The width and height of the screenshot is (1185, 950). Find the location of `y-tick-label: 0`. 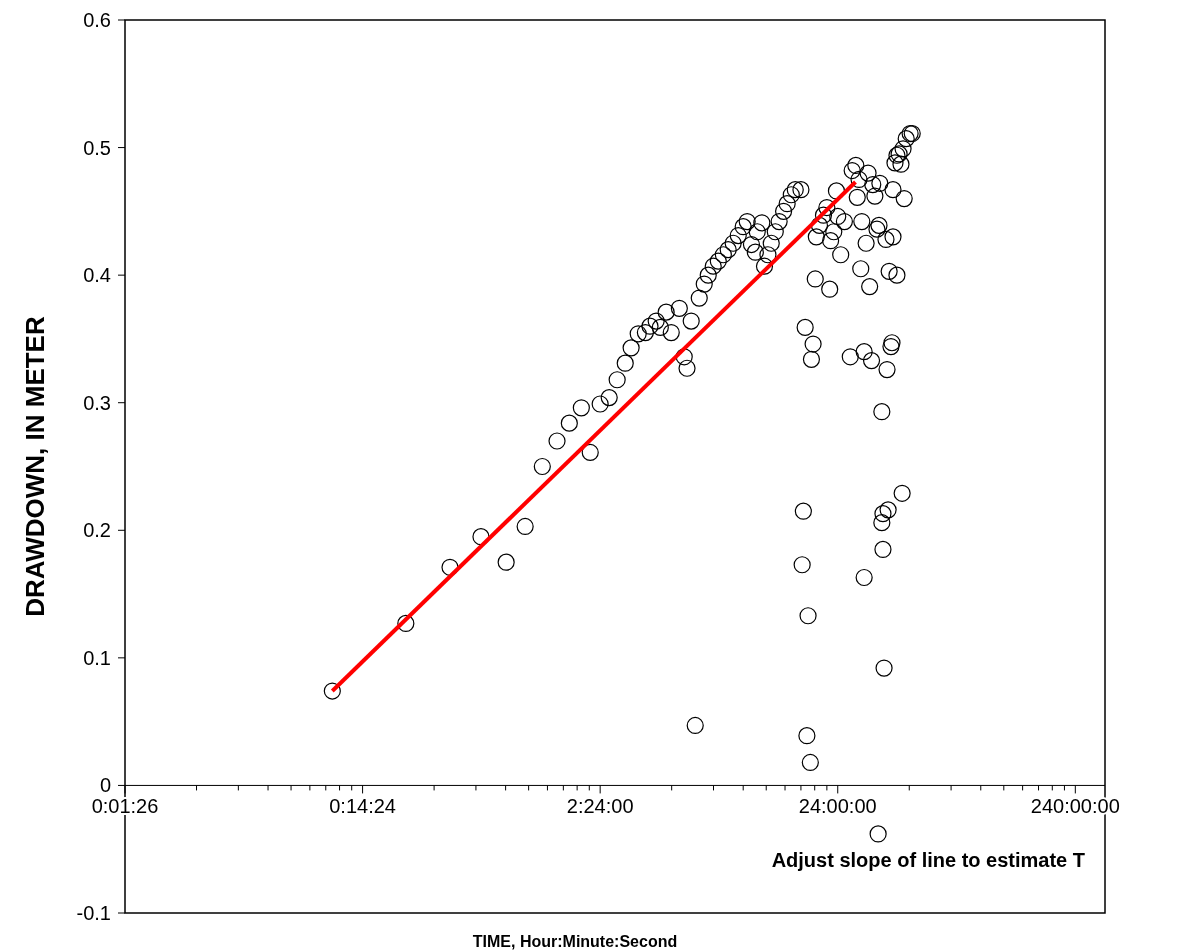

y-tick-label: 0 is located at coordinates (105, 785).